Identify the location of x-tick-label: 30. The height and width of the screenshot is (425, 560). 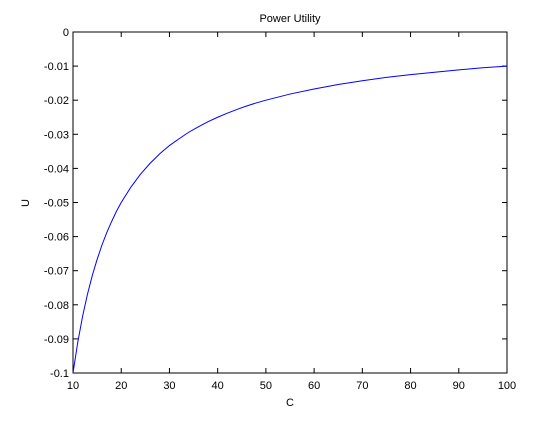
(169, 386).